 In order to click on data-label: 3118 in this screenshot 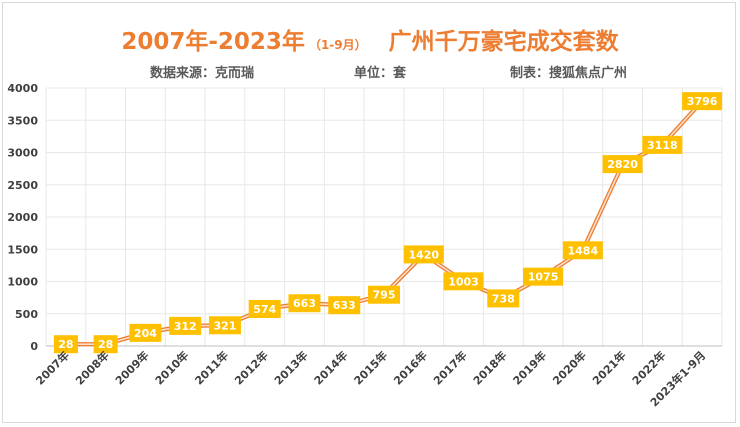, I will do `click(662, 145)`.